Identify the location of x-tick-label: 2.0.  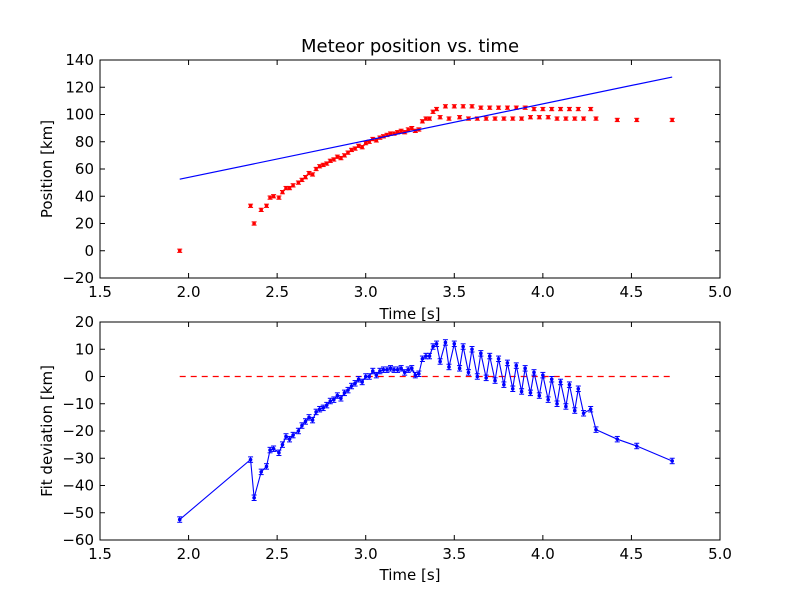
(189, 554).